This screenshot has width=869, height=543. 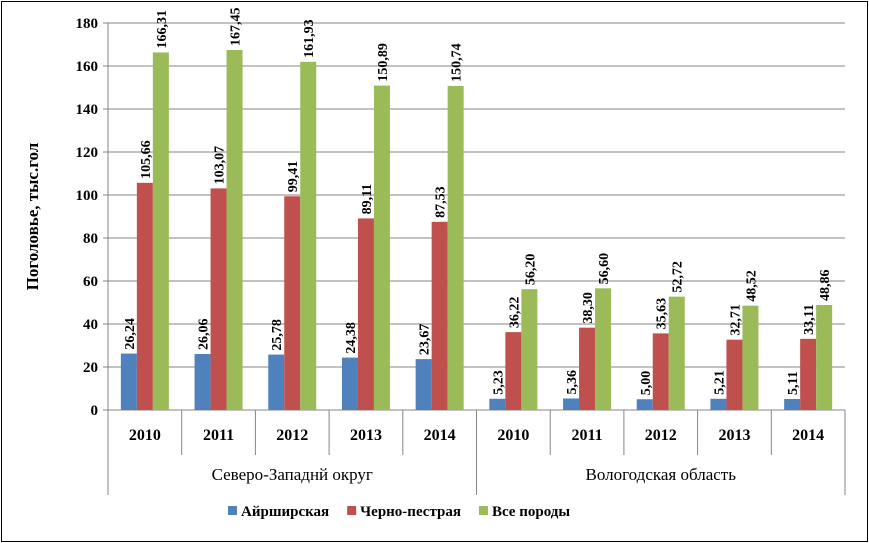 I want to click on data-label: 99,41, so click(x=293, y=177).